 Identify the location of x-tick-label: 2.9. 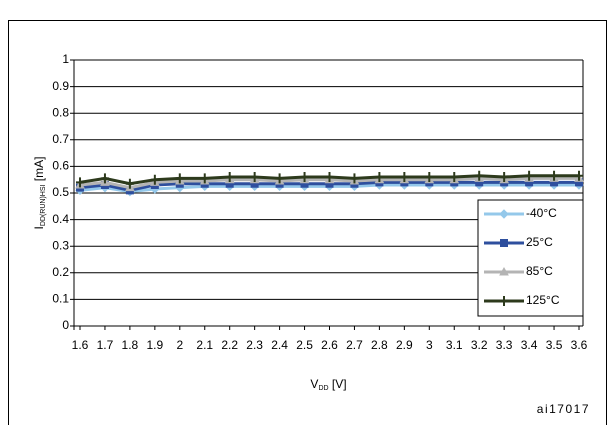
(404, 345).